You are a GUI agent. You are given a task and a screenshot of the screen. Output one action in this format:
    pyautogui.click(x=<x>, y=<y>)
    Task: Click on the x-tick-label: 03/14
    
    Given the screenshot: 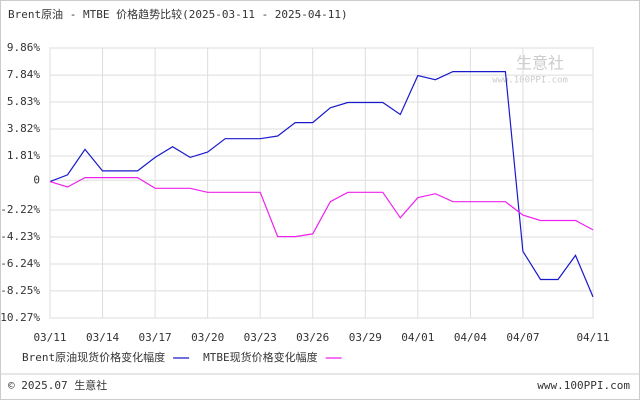 What is the action you would take?
    pyautogui.click(x=102, y=337)
    